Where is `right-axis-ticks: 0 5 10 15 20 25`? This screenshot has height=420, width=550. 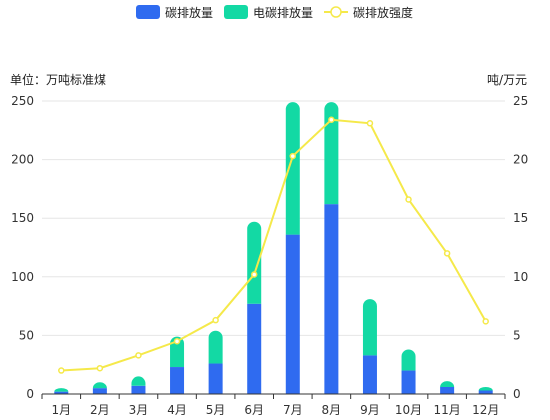 right-axis-ticks: 0 5 10 15 20 25 is located at coordinates (520, 247).